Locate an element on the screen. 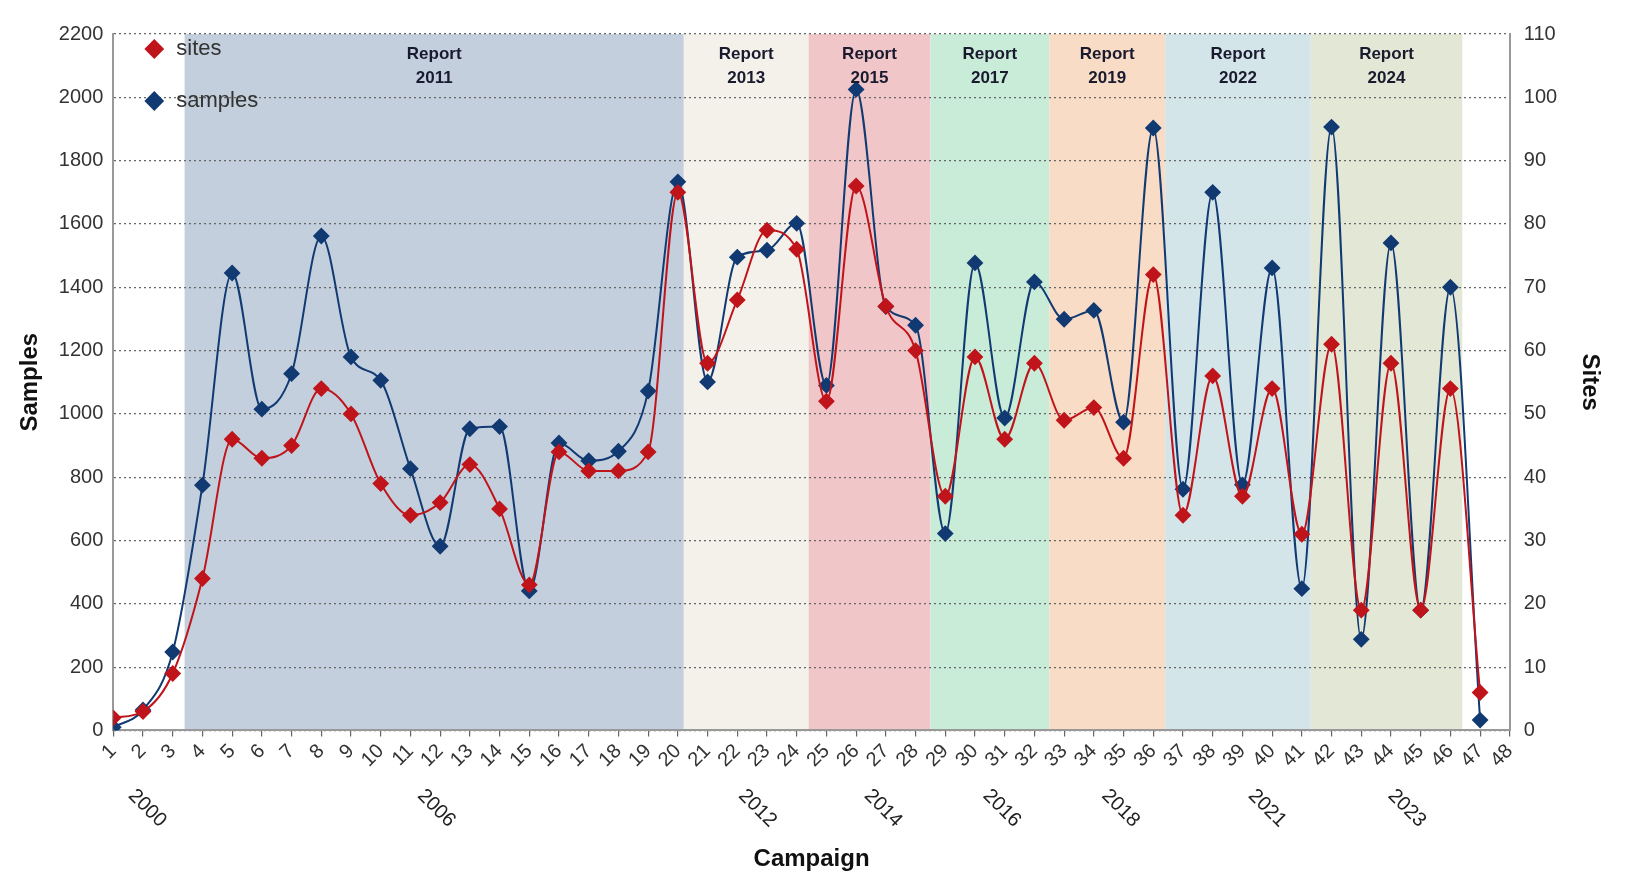 This screenshot has height=891, width=1634. y2-tick-label: 10 is located at coordinates (1535, 665).